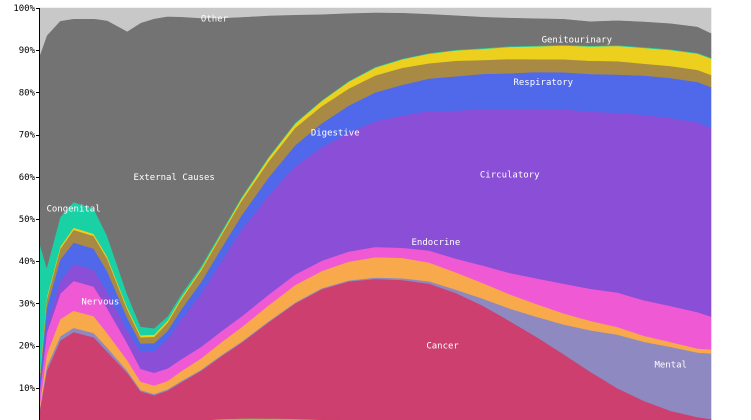  I want to click on y-tick-label-80: 80%, so click(27, 93).